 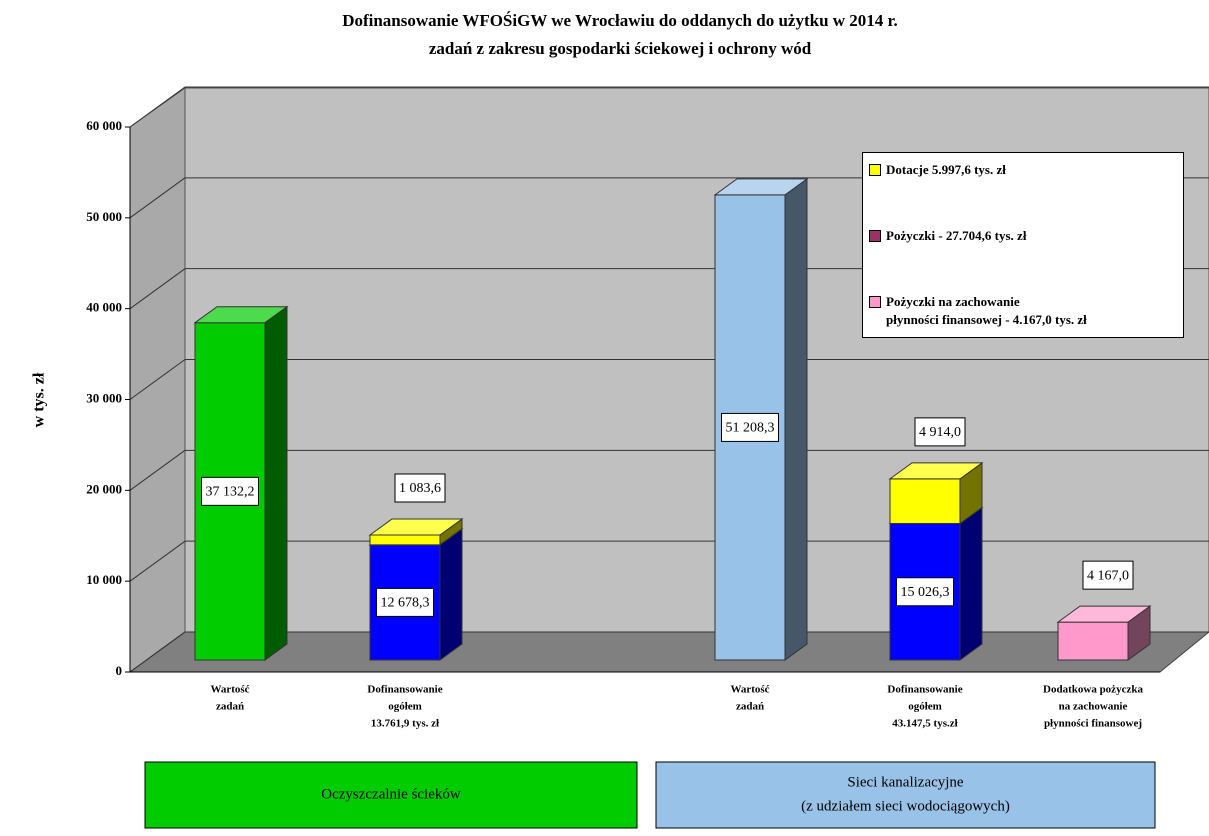 What do you see at coordinates (1093, 724) in the screenshot?
I see `x-tick-label: płynności finansowej` at bounding box center [1093, 724].